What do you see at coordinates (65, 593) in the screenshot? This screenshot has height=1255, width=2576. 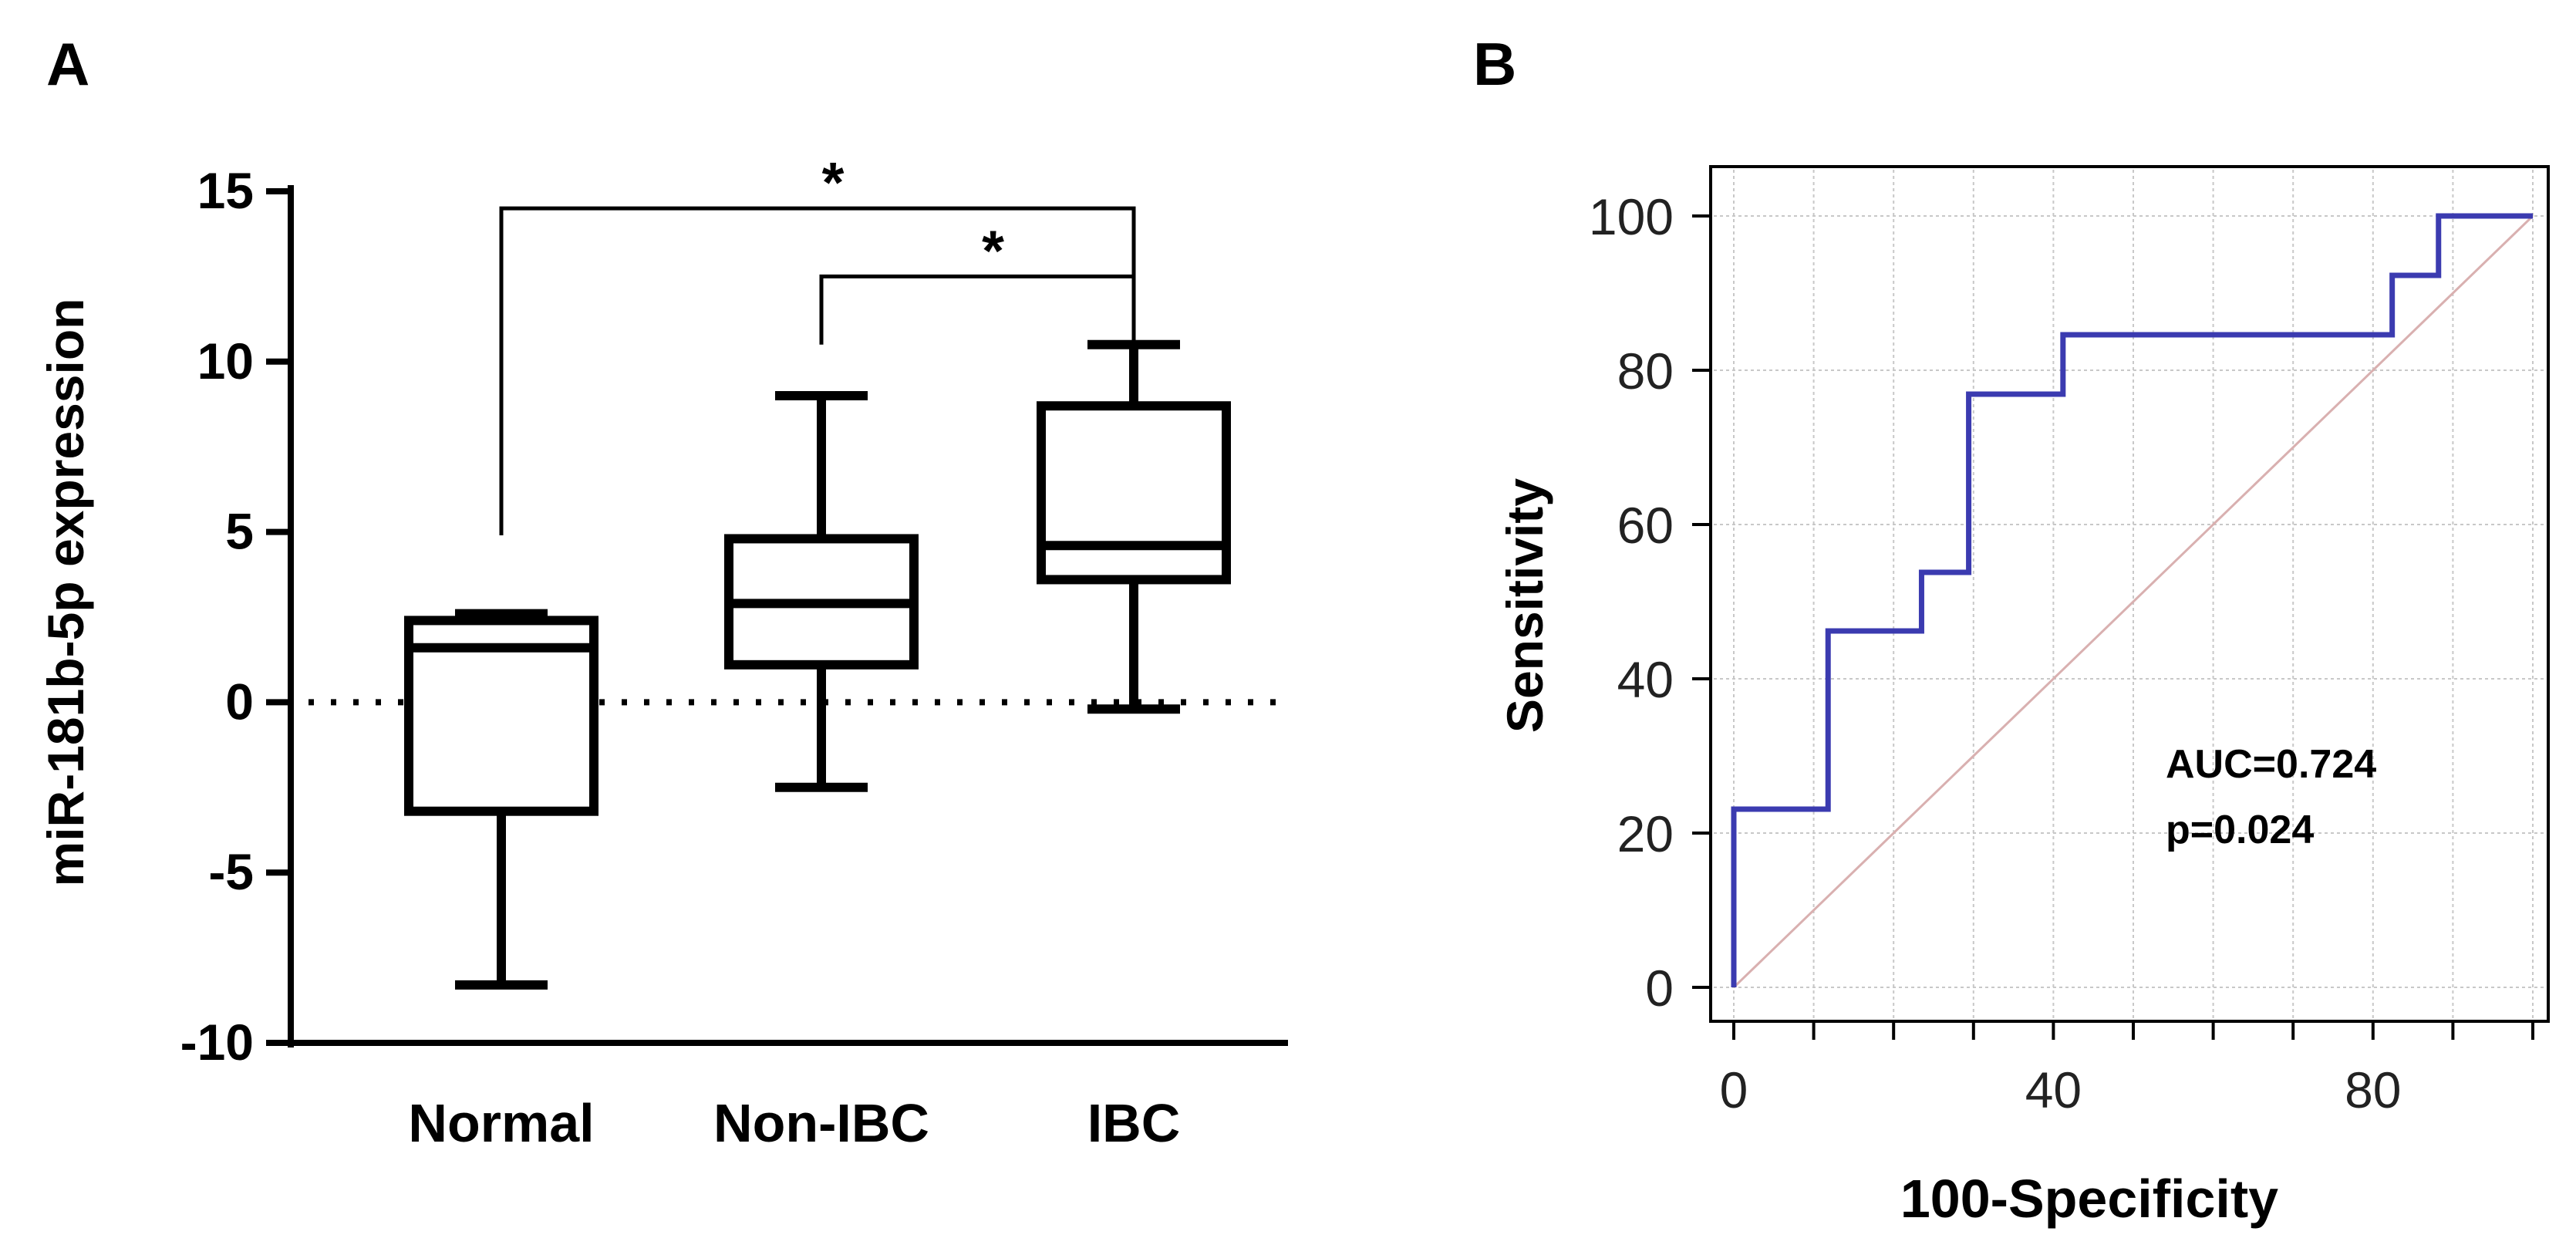 I see `panel-a-y-axis-label: miR-181b-5p expression` at bounding box center [65, 593].